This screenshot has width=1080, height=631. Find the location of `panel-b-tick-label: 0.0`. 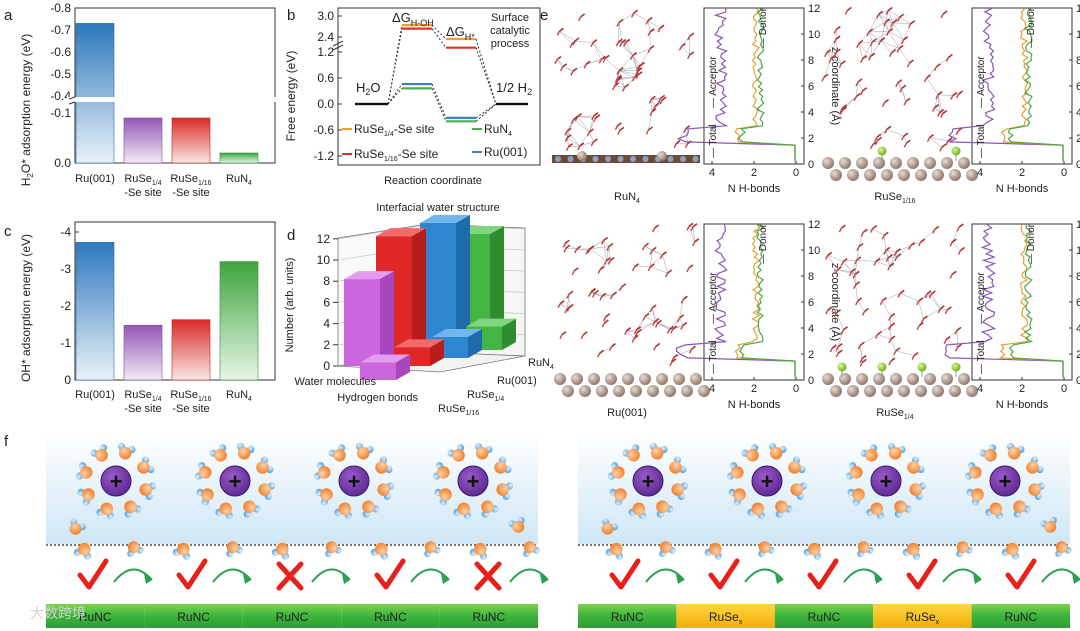

panel-b-tick-label: 0.0 is located at coordinates (325, 104).